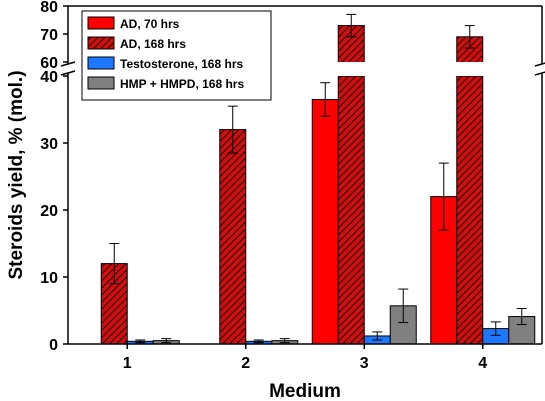  I want to click on bar-s1-c1, so click(233, 236).